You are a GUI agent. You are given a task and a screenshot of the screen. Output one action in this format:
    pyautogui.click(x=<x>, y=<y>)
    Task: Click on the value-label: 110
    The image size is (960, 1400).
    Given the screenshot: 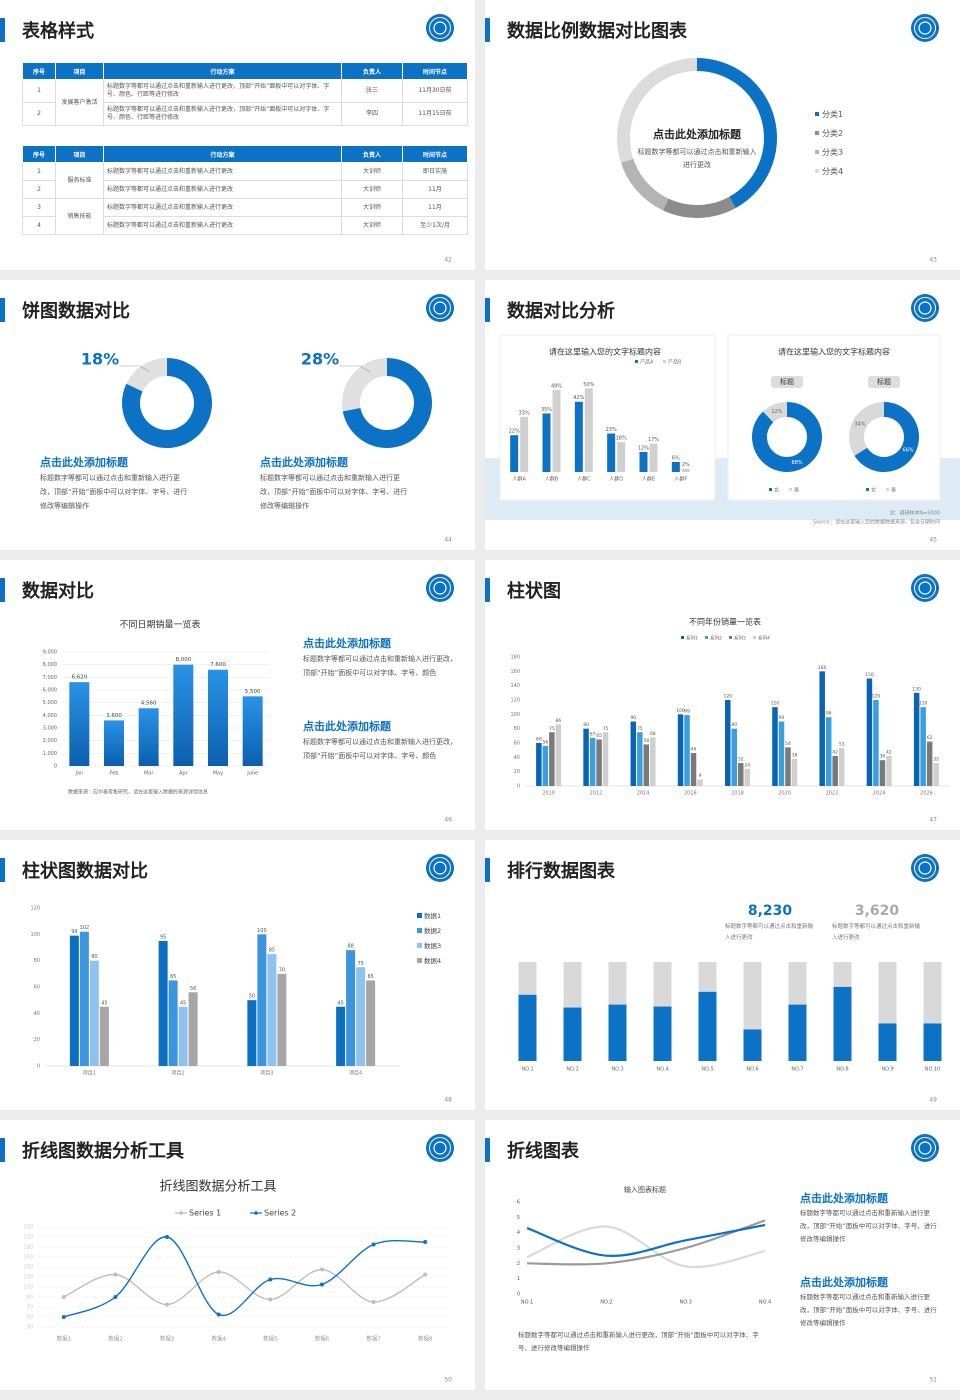 What is the action you would take?
    pyautogui.click(x=923, y=704)
    